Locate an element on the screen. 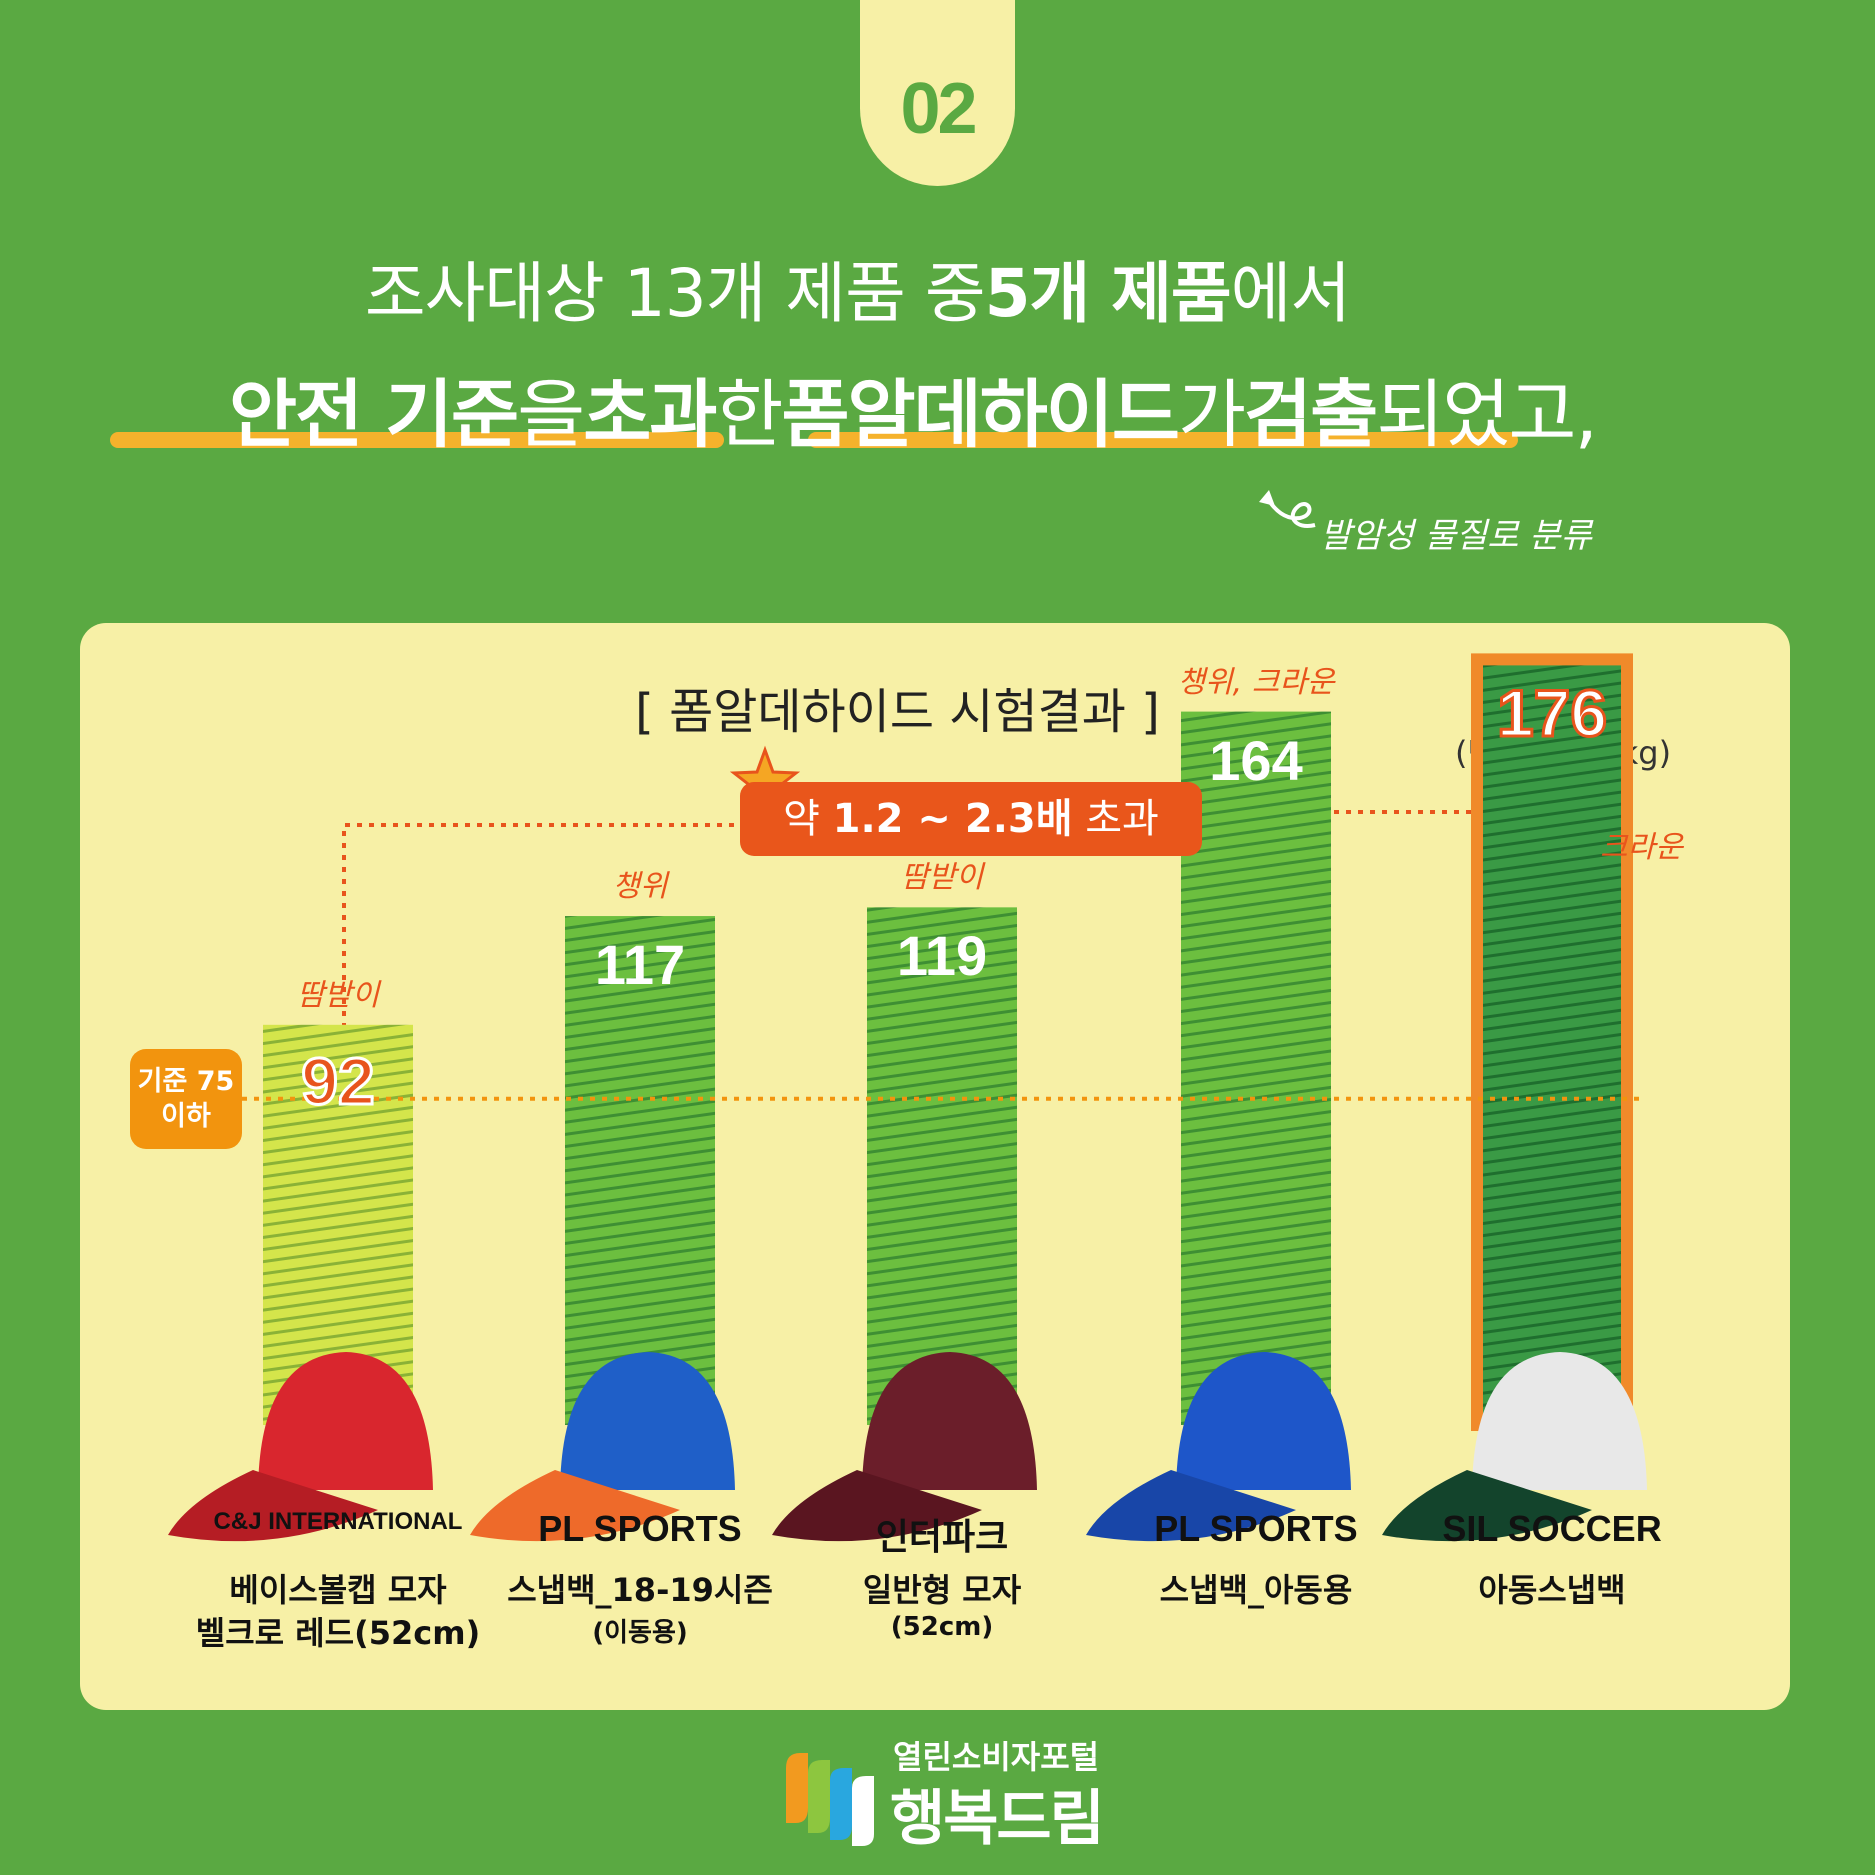 The image size is (1875, 1875). highlight-text: 약 is located at coordinates (808, 819).